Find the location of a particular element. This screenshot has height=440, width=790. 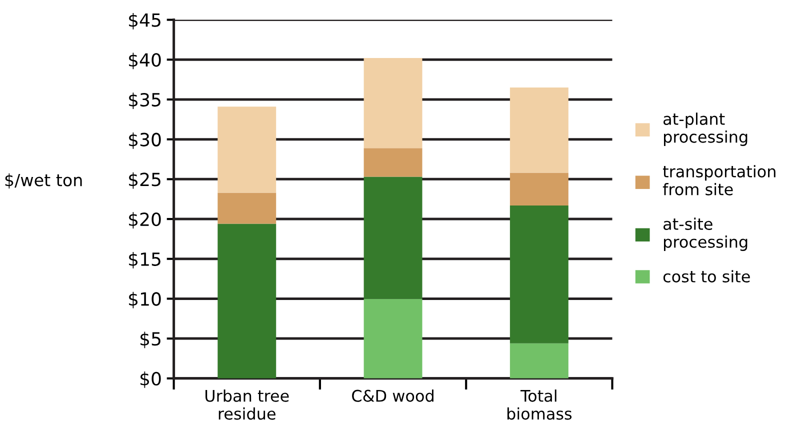

y-tick-label: $25 is located at coordinates (144, 180).